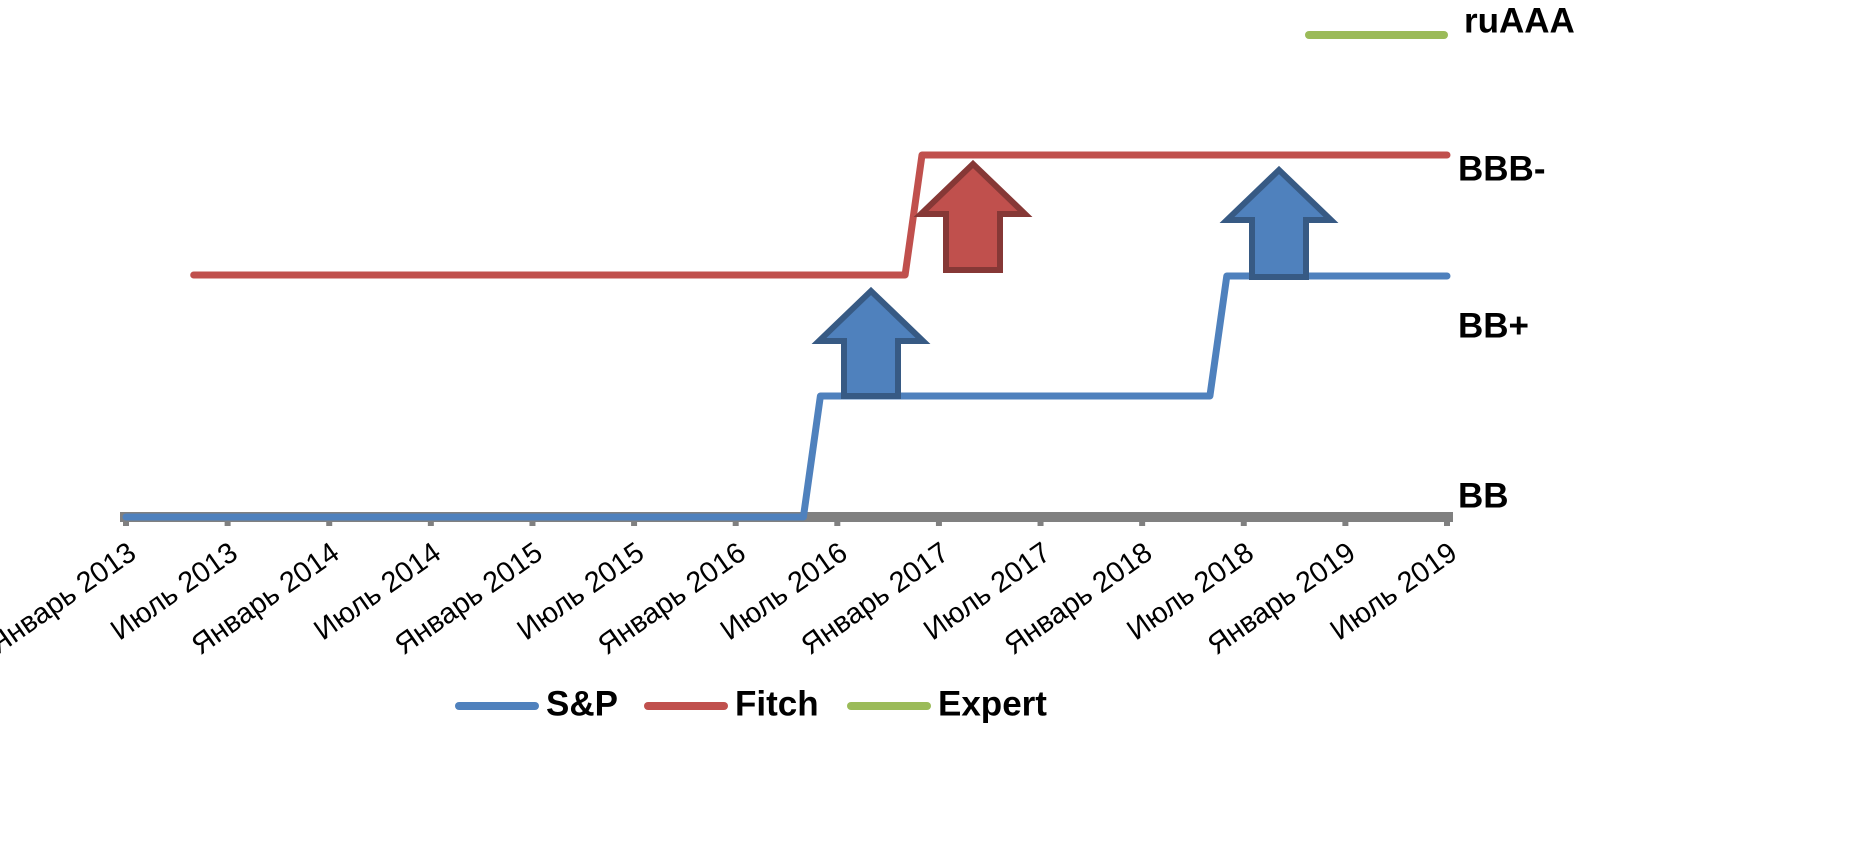 This screenshot has height=858, width=1860. I want to click on top-right-legend: ruAAA, so click(1440, 20).